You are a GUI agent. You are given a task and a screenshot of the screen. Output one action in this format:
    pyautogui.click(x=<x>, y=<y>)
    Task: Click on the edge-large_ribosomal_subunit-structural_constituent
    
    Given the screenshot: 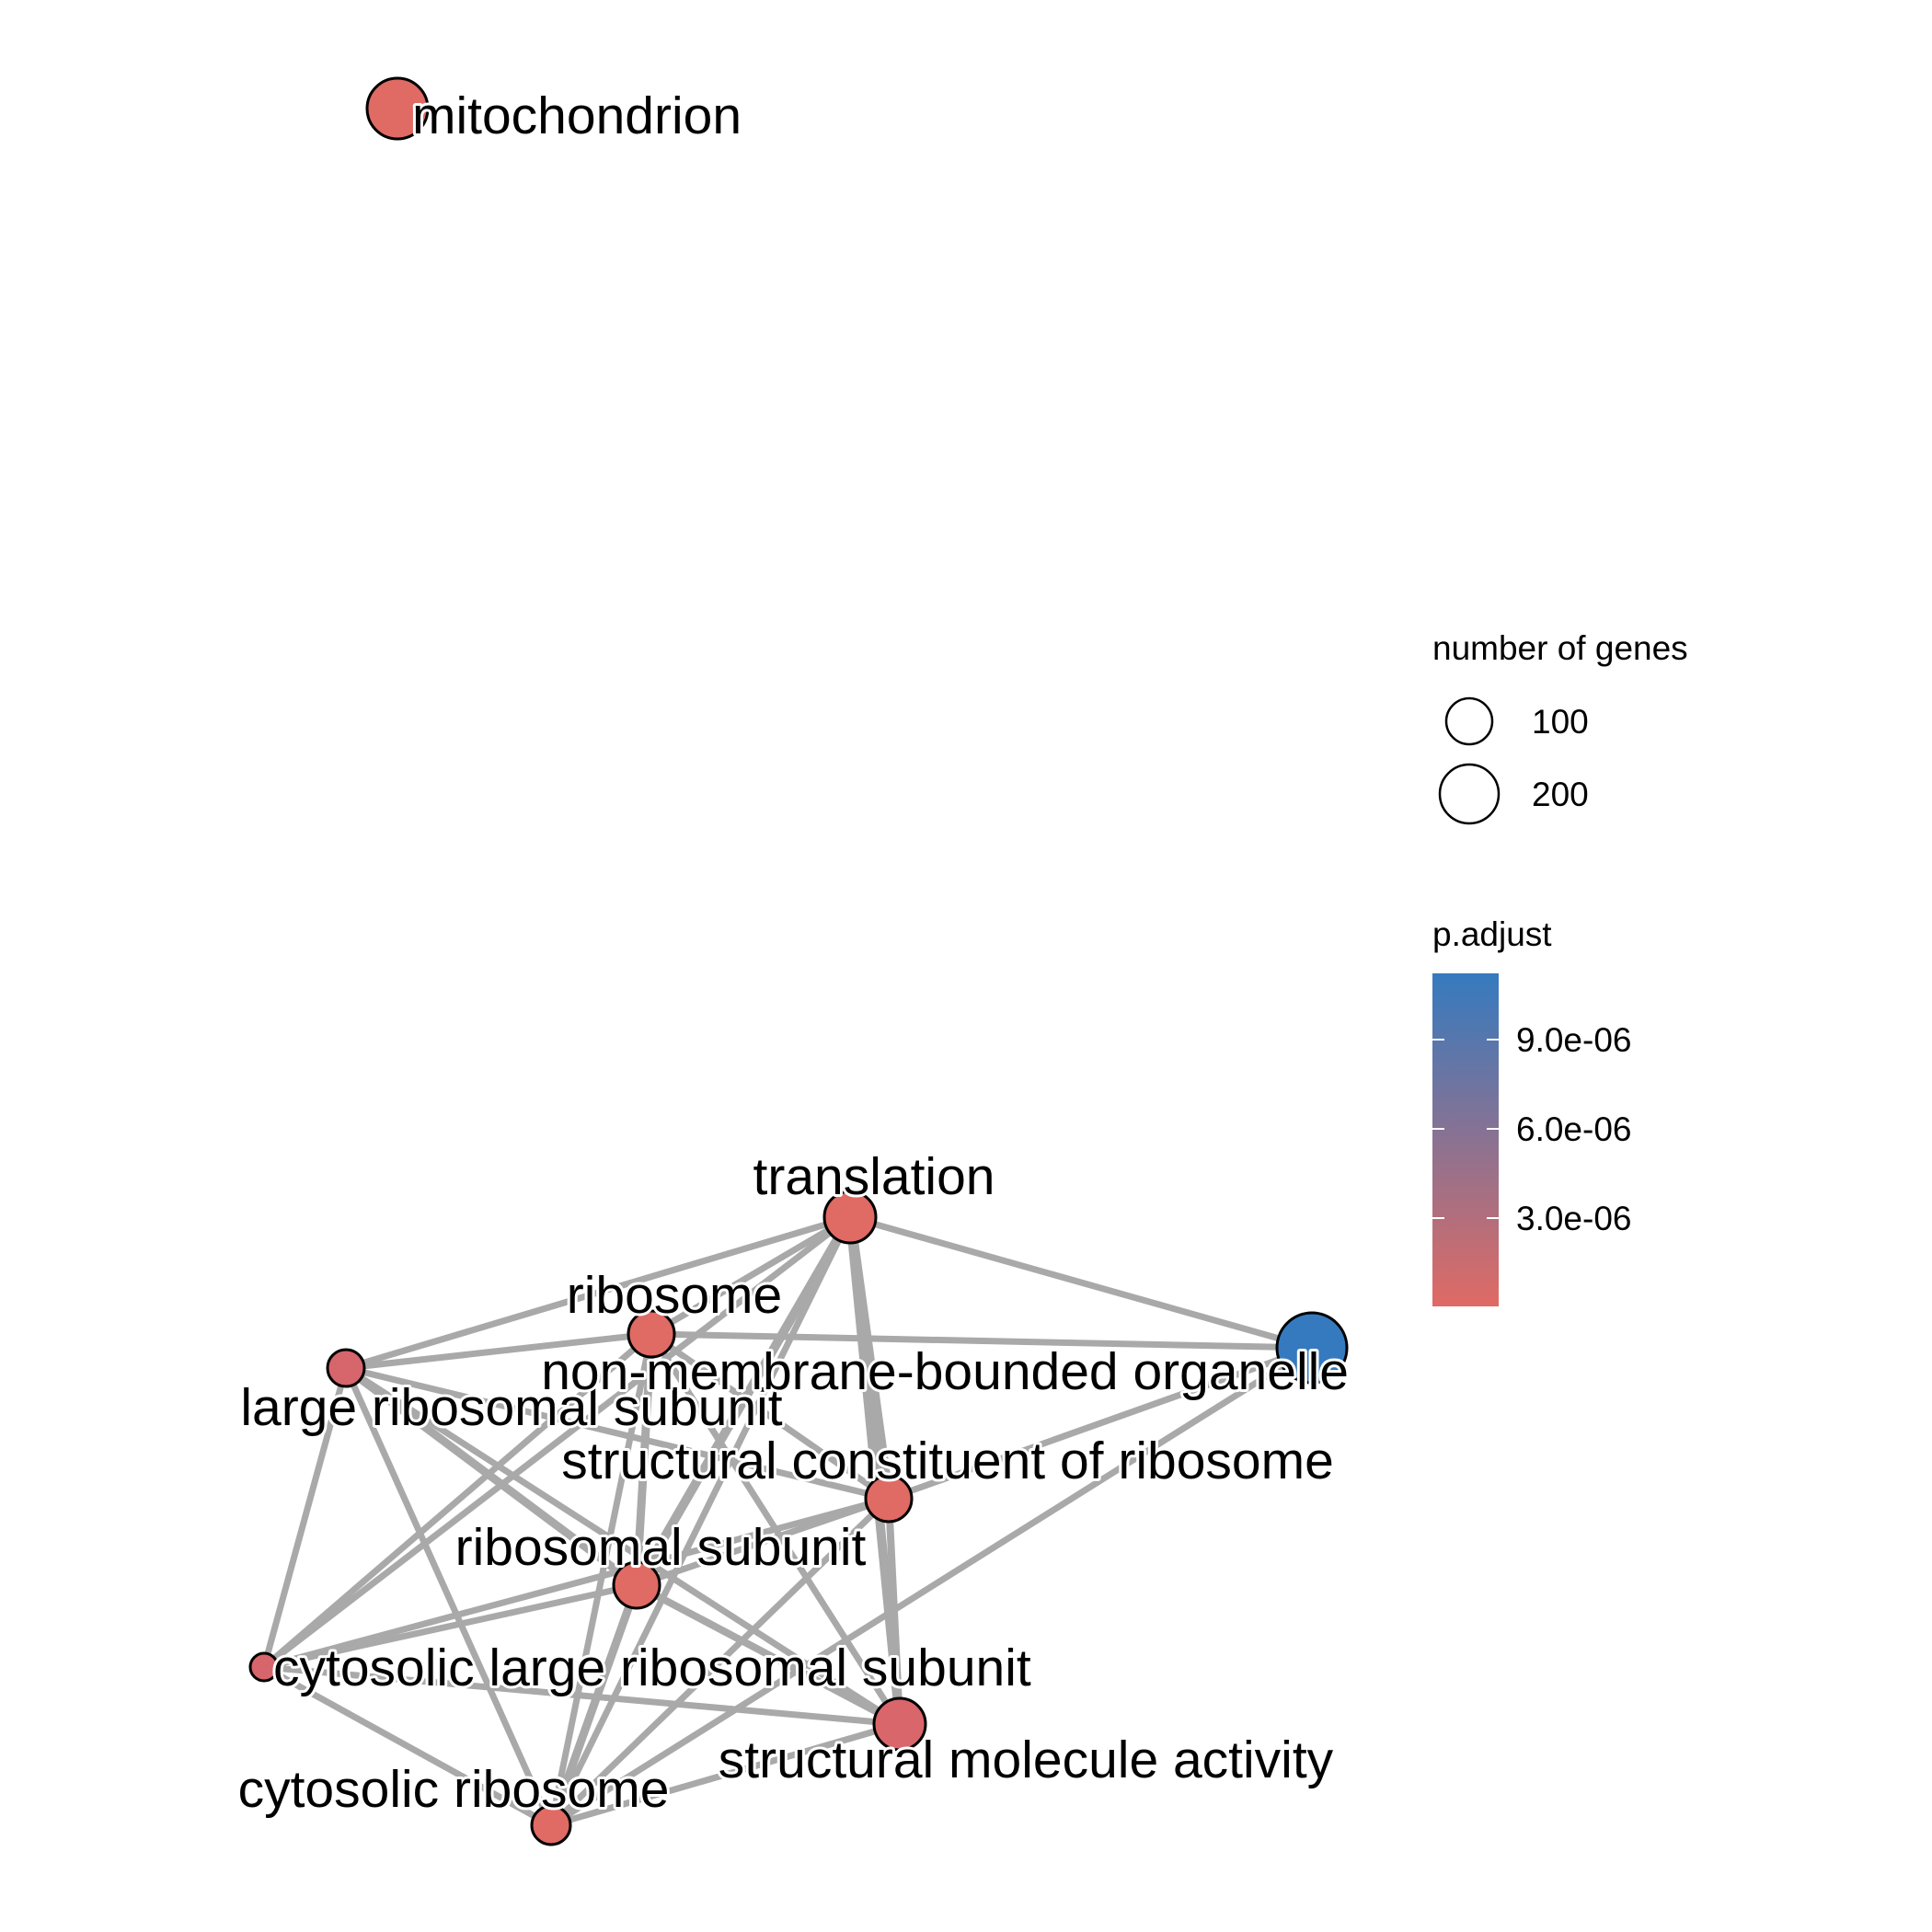 What is the action you would take?
    pyautogui.click(x=617, y=1433)
    